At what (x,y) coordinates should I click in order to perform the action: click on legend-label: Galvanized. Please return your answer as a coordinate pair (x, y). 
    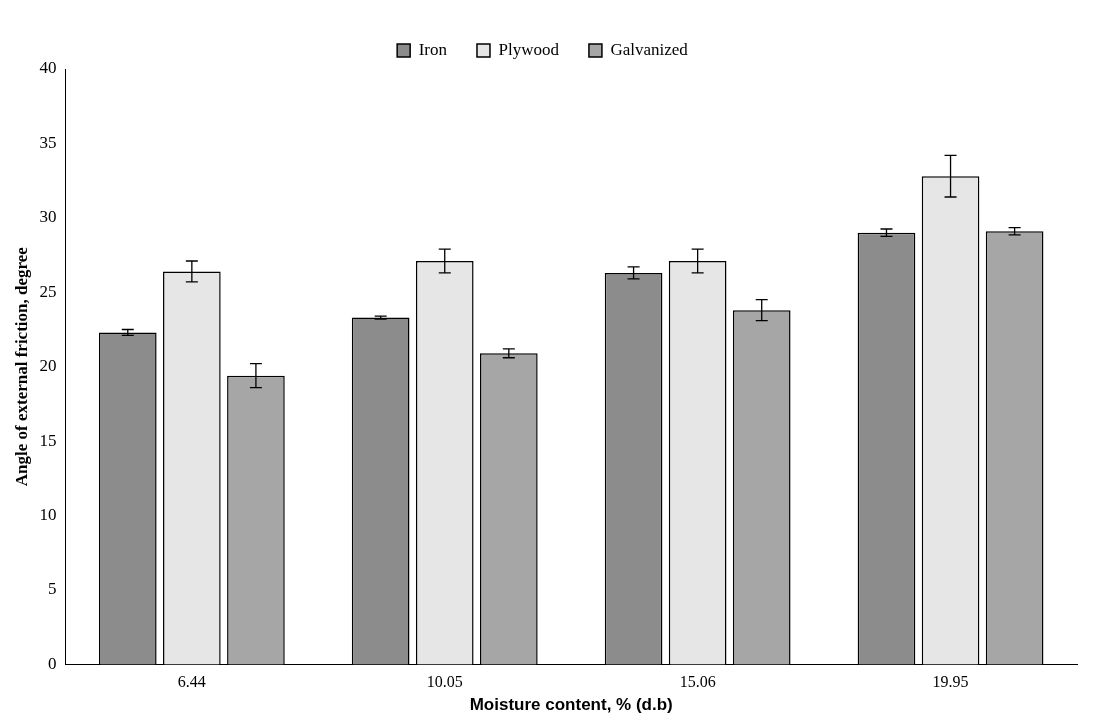
    Looking at the image, I should click on (649, 49).